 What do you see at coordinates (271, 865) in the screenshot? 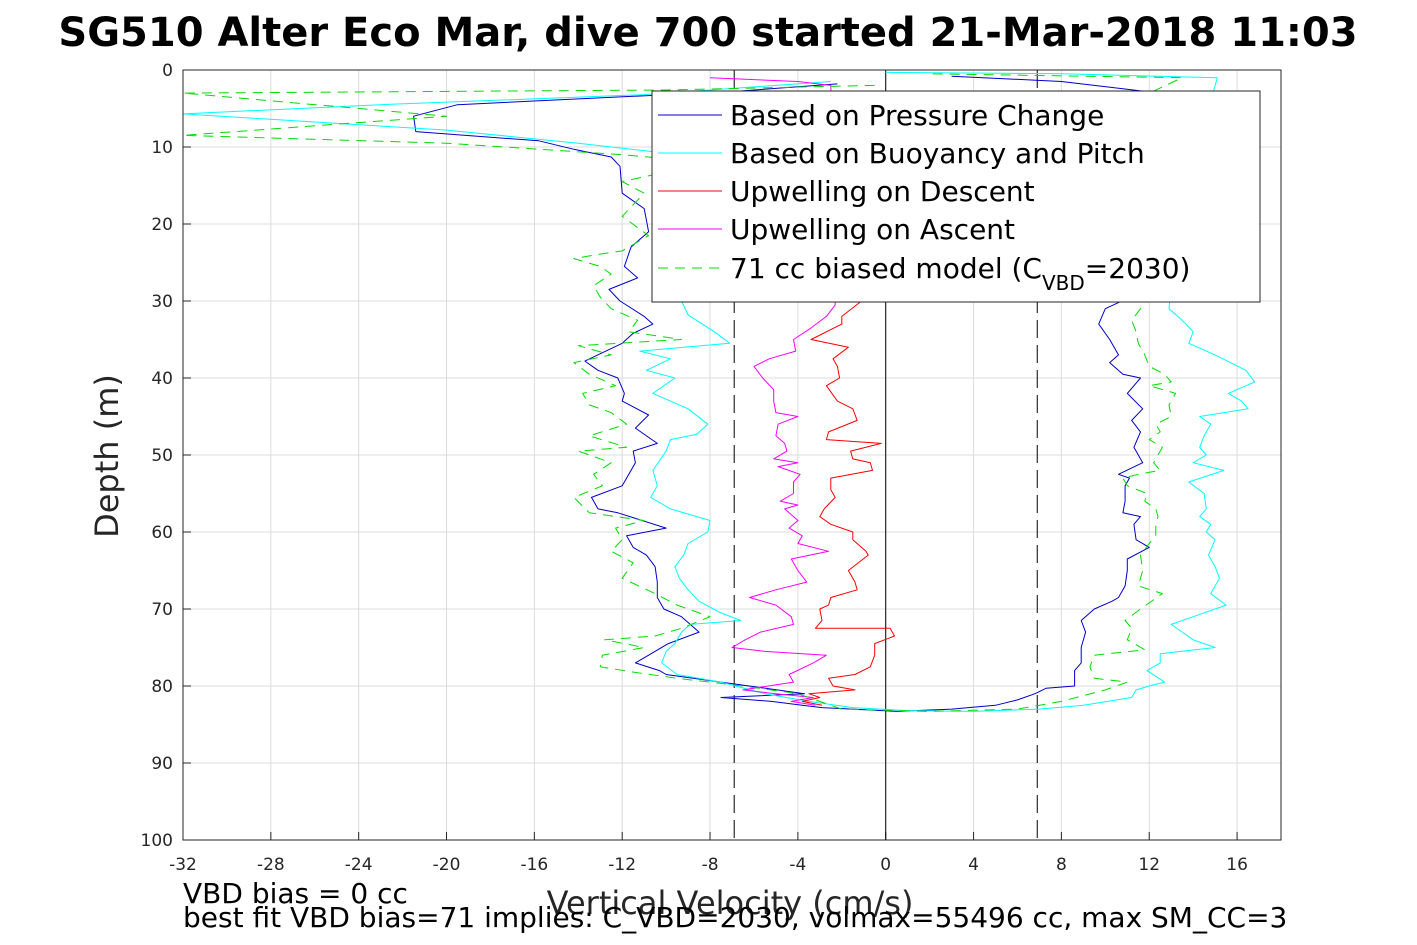
I see `x-tick-label: -28` at bounding box center [271, 865].